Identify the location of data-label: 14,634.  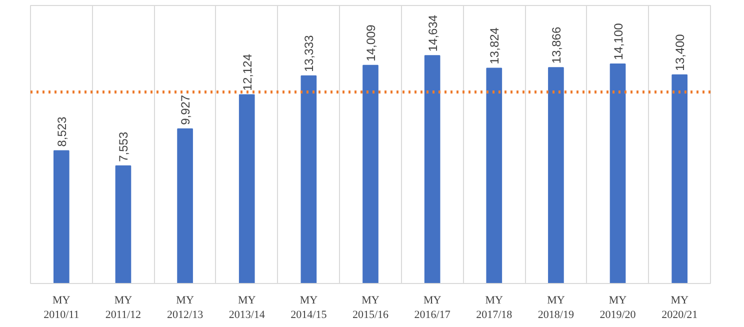
(433, 33).